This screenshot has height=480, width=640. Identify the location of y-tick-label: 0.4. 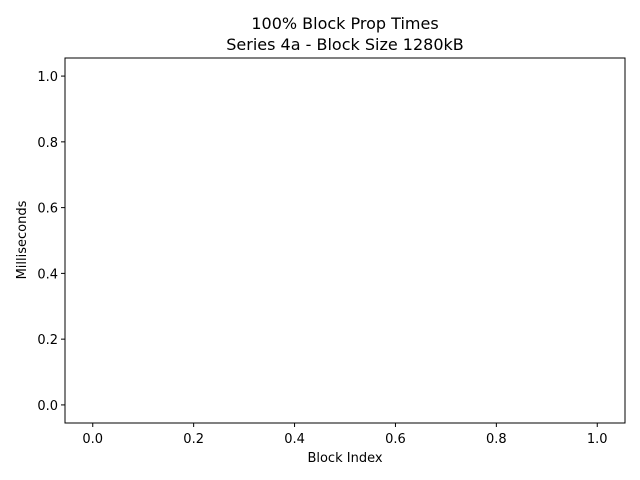
(47, 274).